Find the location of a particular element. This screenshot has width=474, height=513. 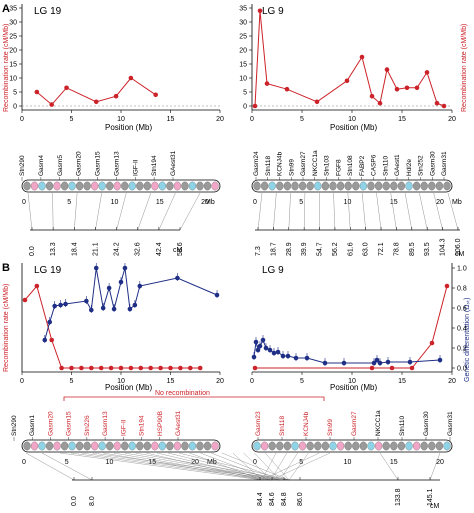

series-line is located at coordinates (349, 58).